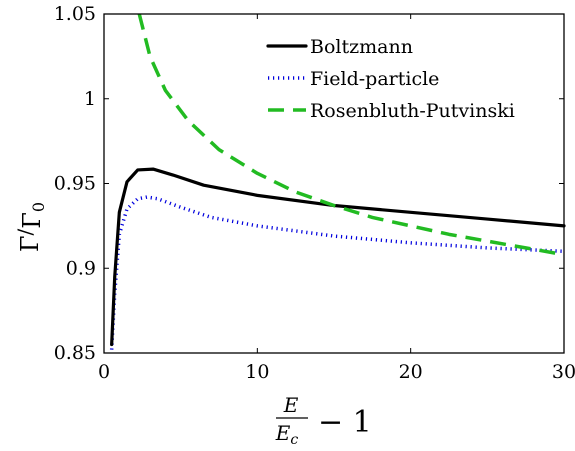 This screenshot has width=575, height=451. Describe the element at coordinates (361, 47) in the screenshot. I see `legend-label: Boltzmann` at that location.